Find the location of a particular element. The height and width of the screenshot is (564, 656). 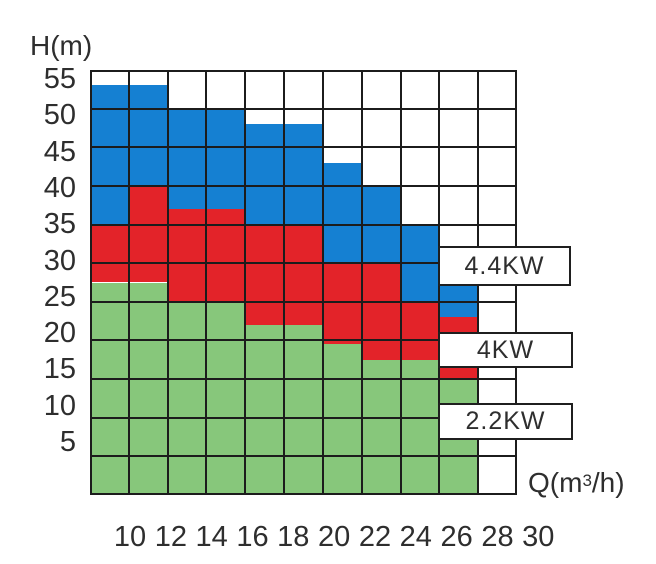

x-axis-title: Q(m3/h) is located at coordinates (576, 483).